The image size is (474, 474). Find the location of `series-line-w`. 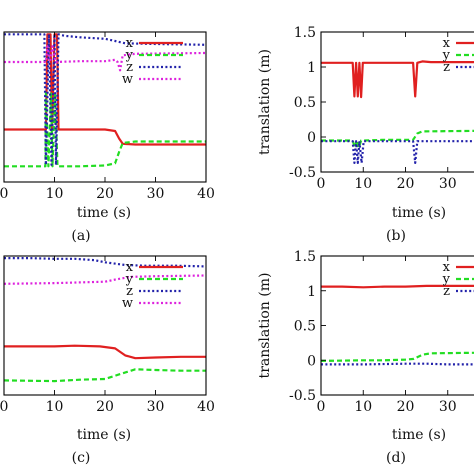

series-line-w is located at coordinates (105, 279).